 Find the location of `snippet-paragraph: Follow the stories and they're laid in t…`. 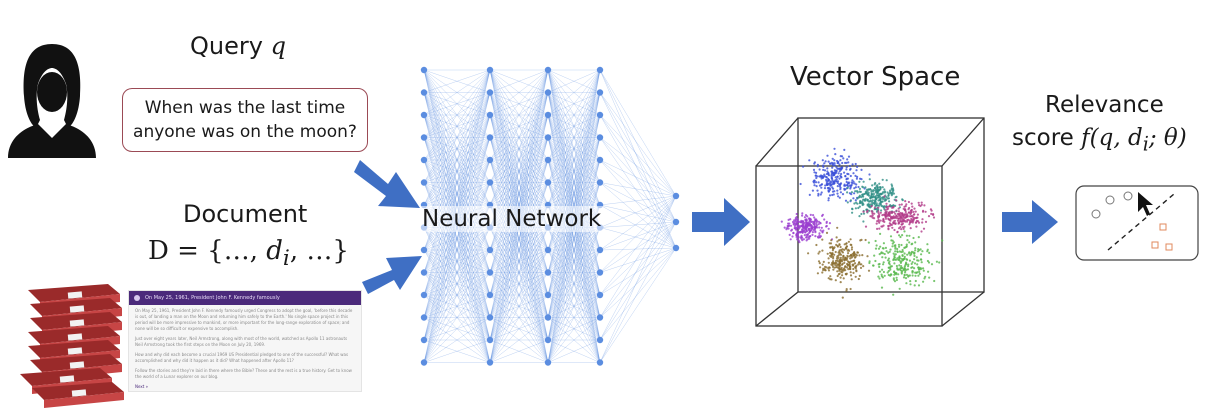

snippet-paragraph: Follow the stories and they're laid in t… is located at coordinates (243, 373).